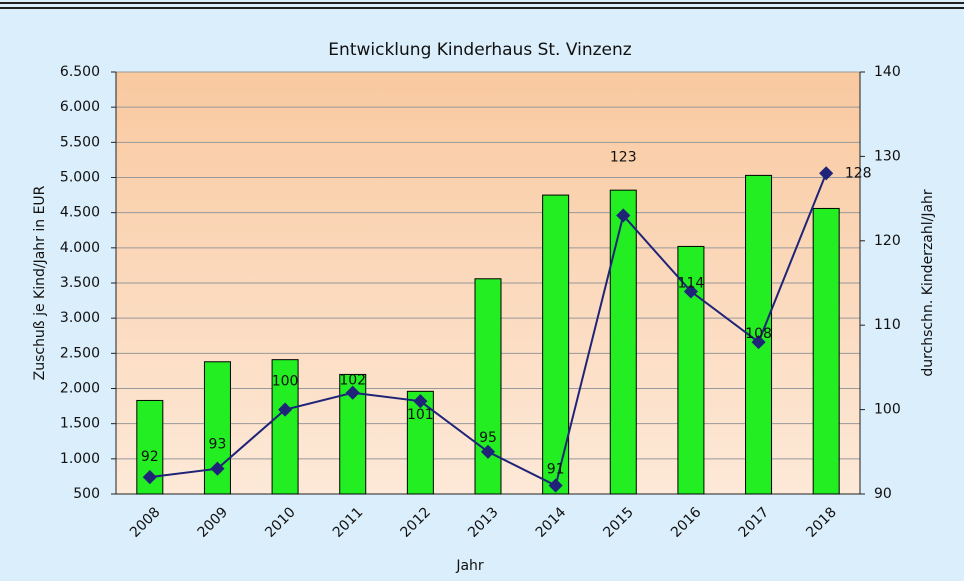 This screenshot has height=585, width=964. What do you see at coordinates (285, 382) in the screenshot?
I see `data-label: 100` at bounding box center [285, 382].